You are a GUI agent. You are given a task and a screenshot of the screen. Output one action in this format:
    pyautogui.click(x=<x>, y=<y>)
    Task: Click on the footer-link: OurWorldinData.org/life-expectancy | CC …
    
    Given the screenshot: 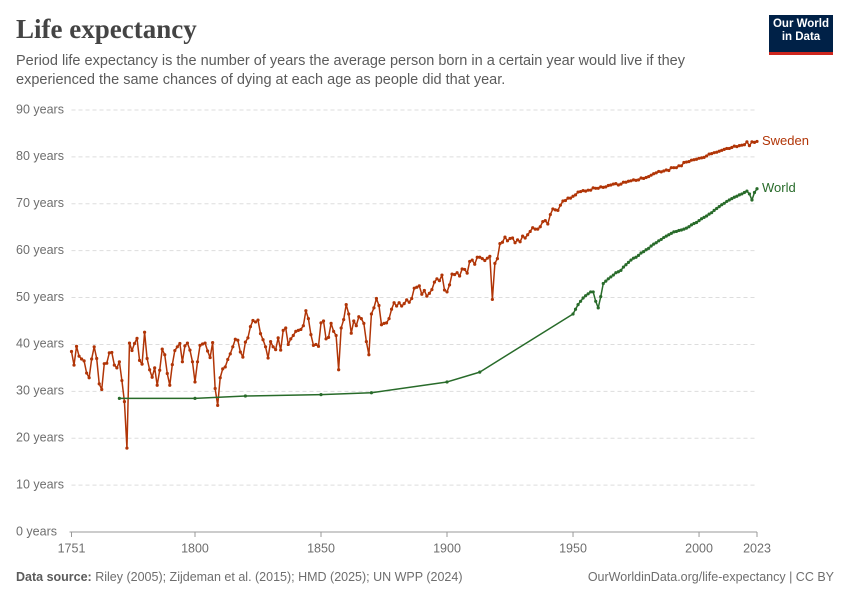 What is the action you would take?
    pyautogui.click(x=710, y=577)
    